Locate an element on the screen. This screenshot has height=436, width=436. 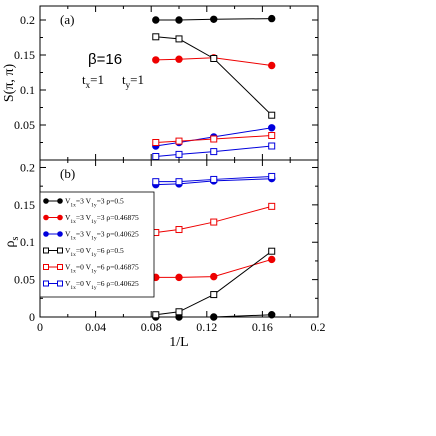
xtick-label-b: 0.16 is located at coordinates (262, 327).